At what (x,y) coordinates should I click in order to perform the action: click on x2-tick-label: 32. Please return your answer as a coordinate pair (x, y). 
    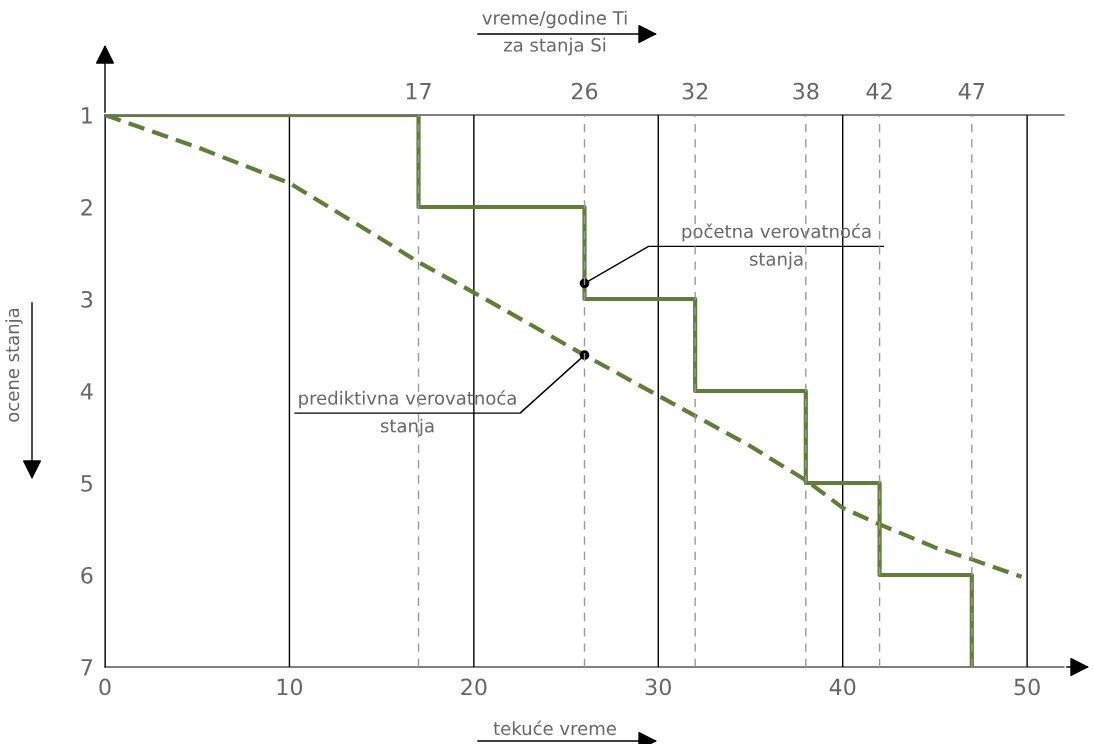
    Looking at the image, I should click on (695, 91).